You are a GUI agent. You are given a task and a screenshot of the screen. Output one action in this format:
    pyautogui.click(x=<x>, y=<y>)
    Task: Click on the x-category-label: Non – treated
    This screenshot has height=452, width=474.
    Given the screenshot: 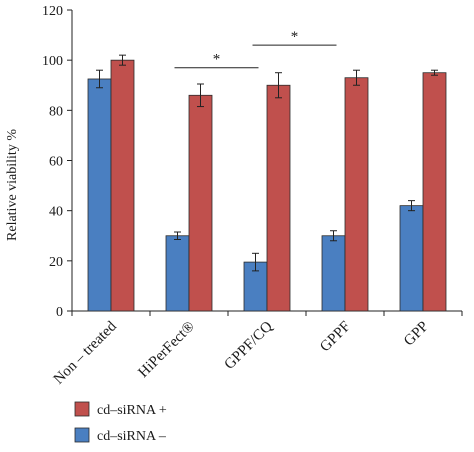 What is the action you would take?
    pyautogui.click(x=85, y=352)
    